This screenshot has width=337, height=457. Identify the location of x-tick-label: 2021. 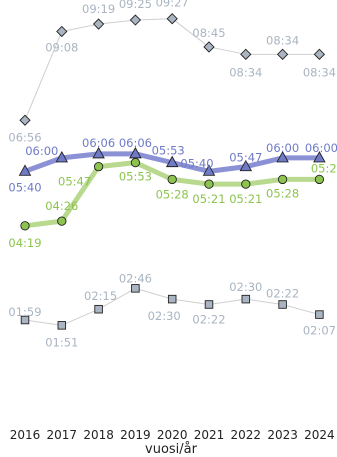
(209, 435).